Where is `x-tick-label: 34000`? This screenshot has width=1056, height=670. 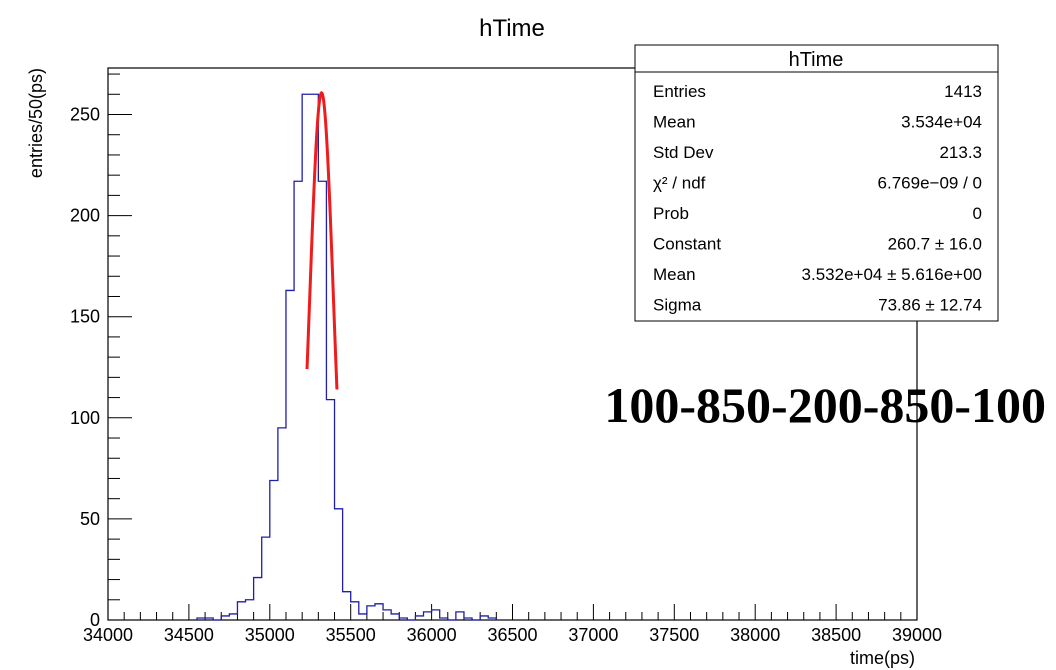 x-tick-label: 34000 is located at coordinates (108, 635).